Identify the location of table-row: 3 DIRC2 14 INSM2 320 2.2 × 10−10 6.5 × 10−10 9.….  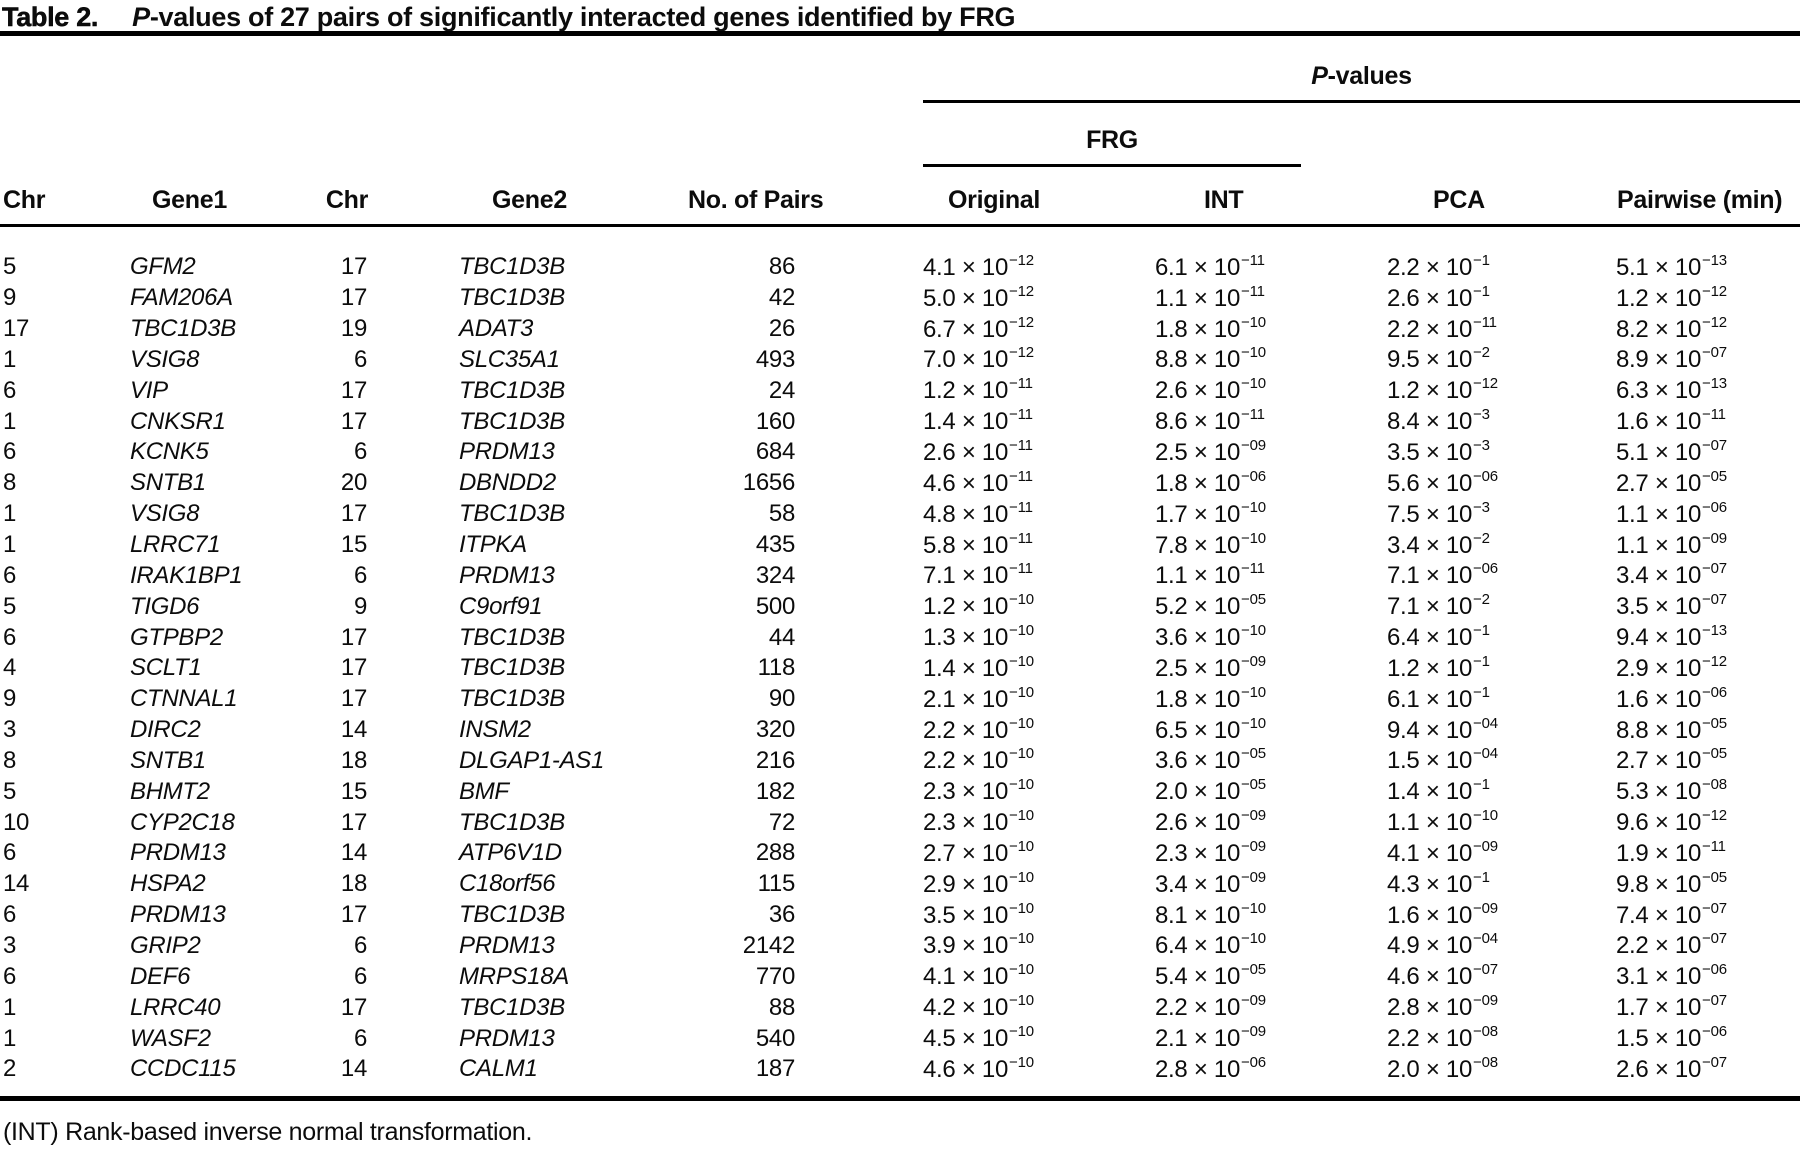
(900, 730).